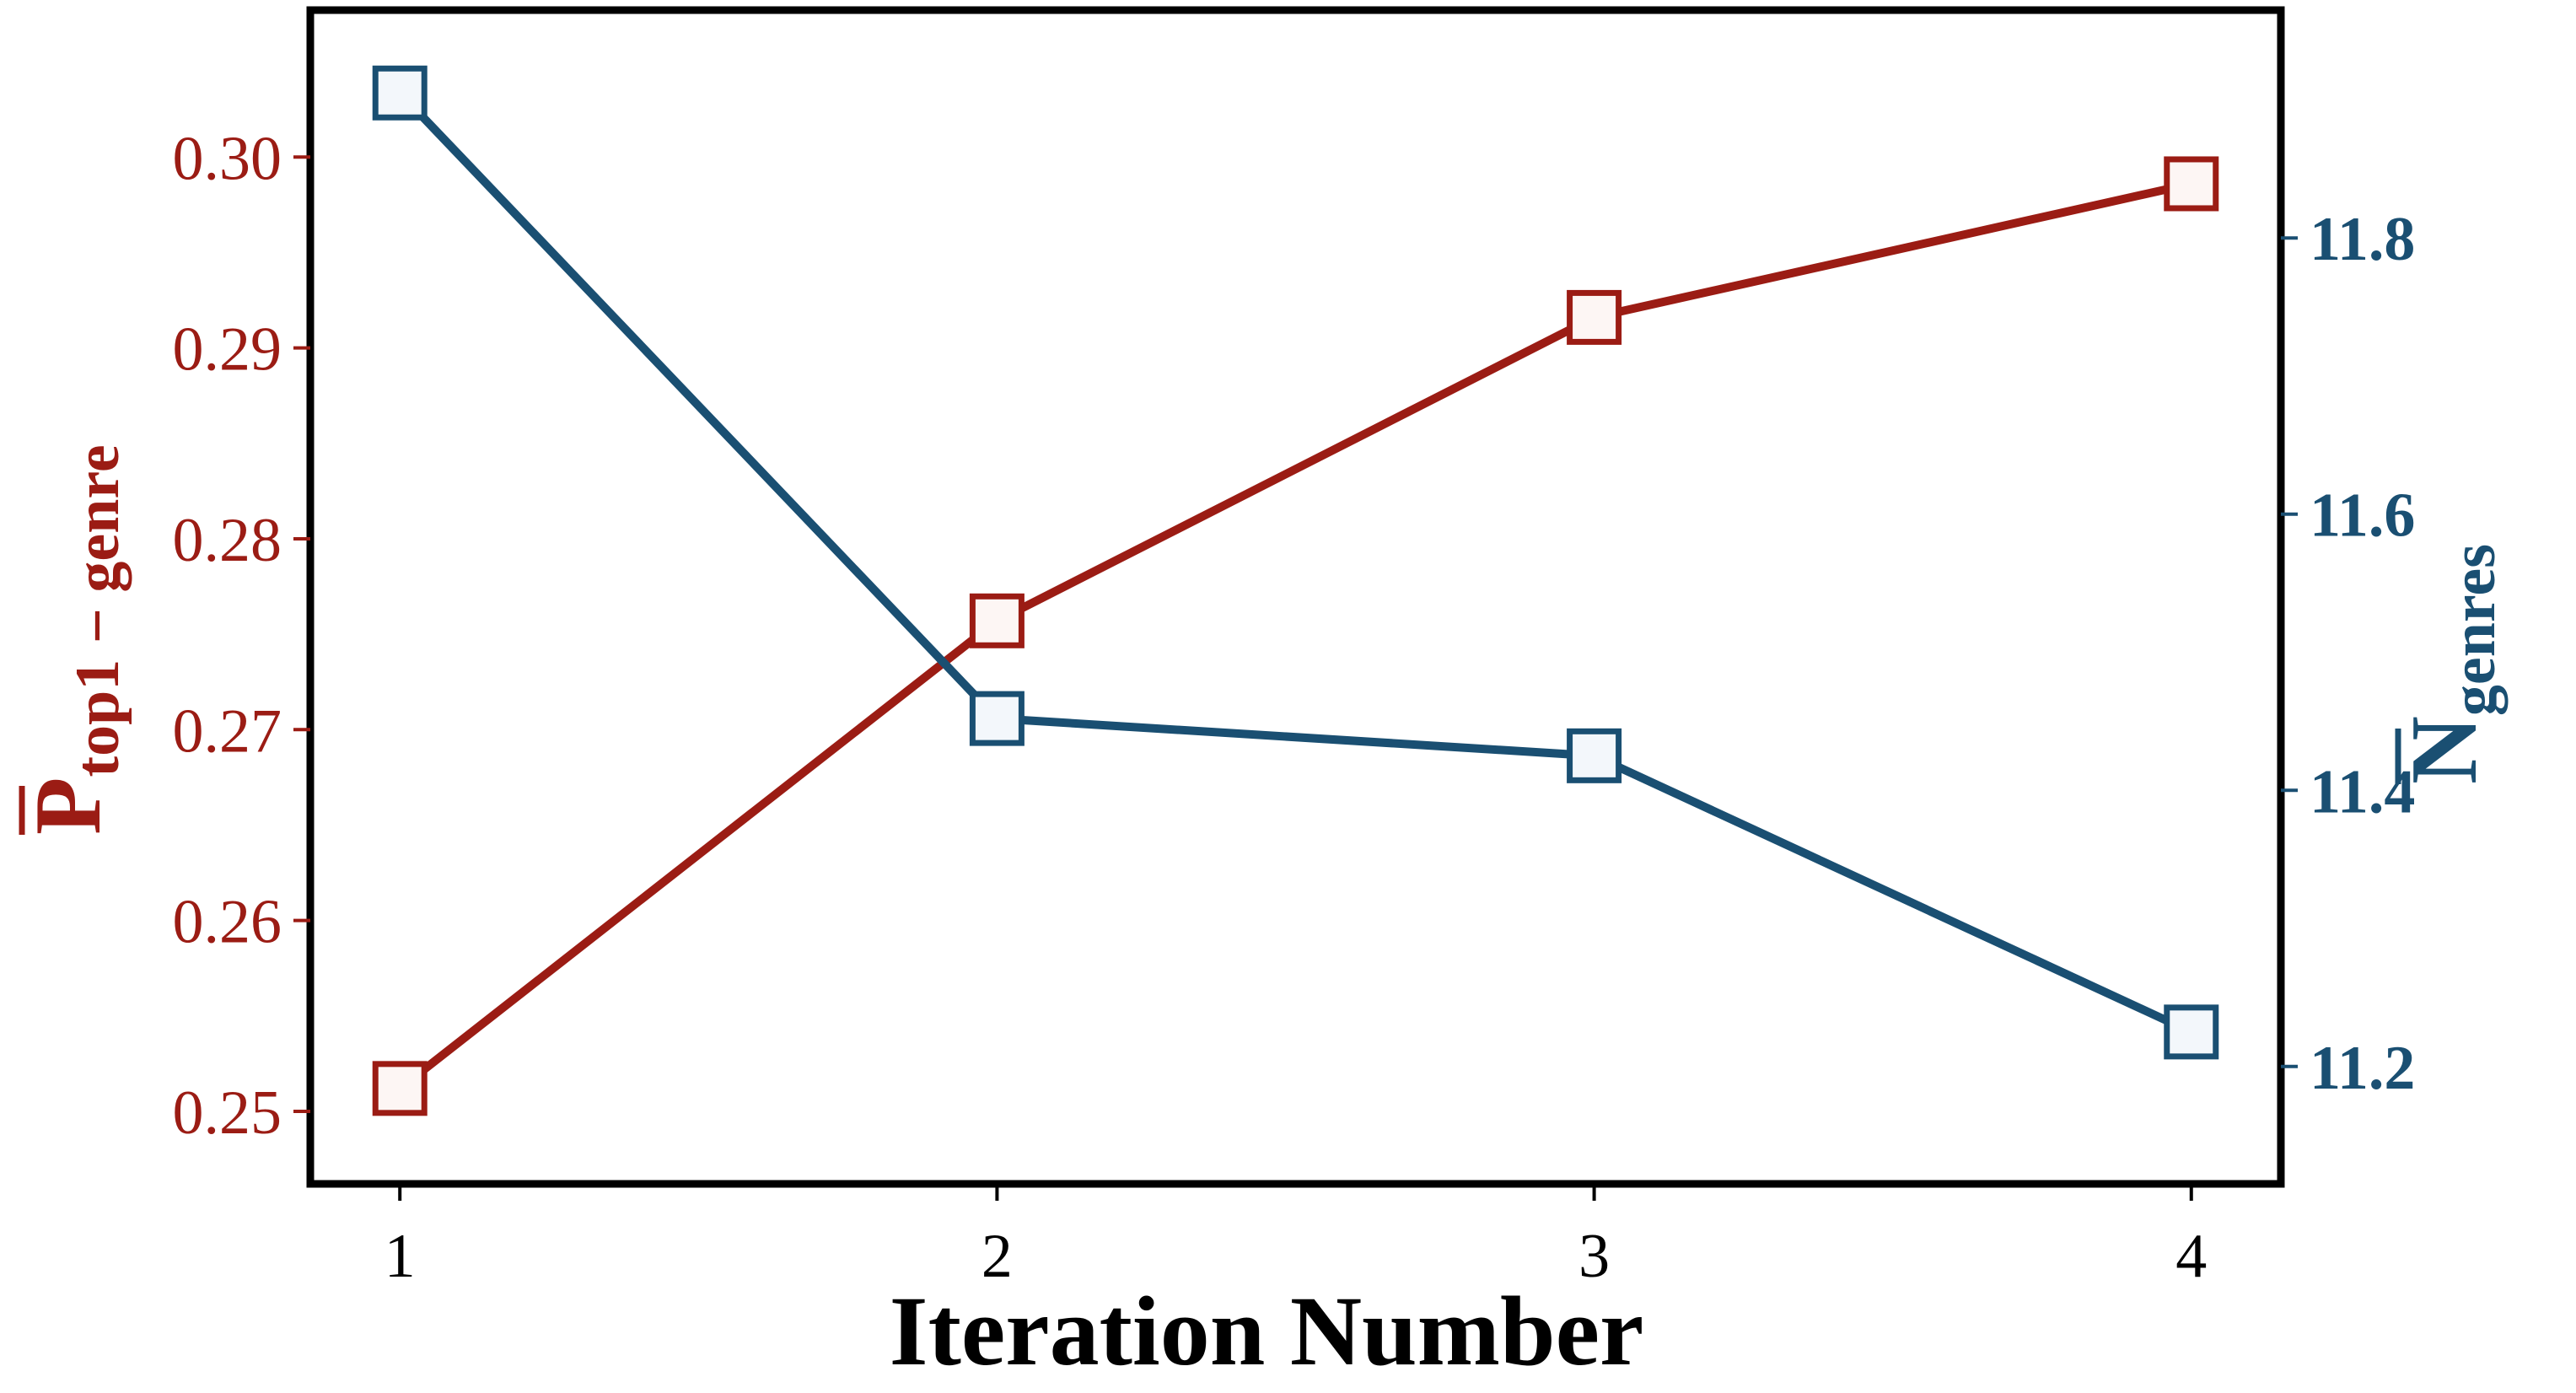  Describe the element at coordinates (2474, 630) in the screenshot. I see `right-axis-label-sub: genres` at that location.